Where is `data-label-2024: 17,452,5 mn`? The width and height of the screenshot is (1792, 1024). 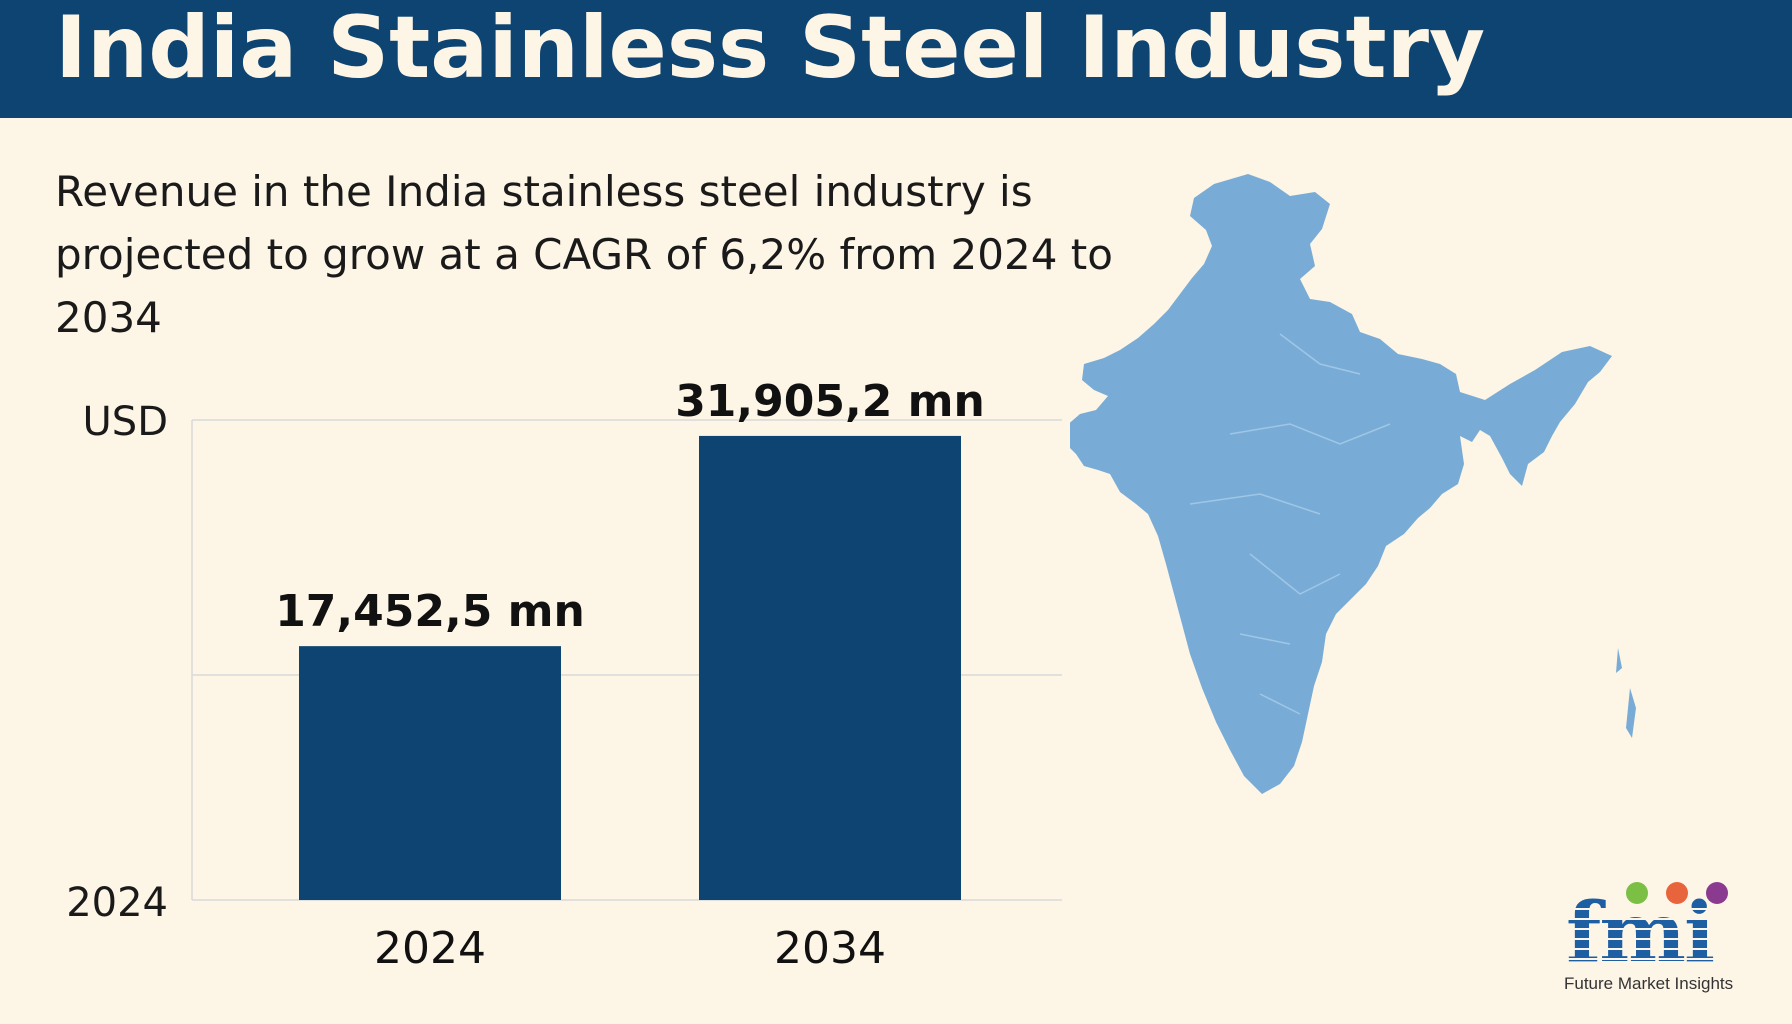
data-label-2024: 17,452,5 mn is located at coordinates (430, 611).